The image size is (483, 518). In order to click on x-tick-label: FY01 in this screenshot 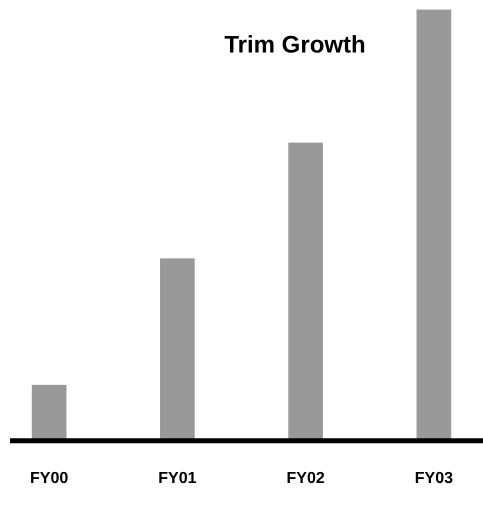, I will do `click(177, 478)`.